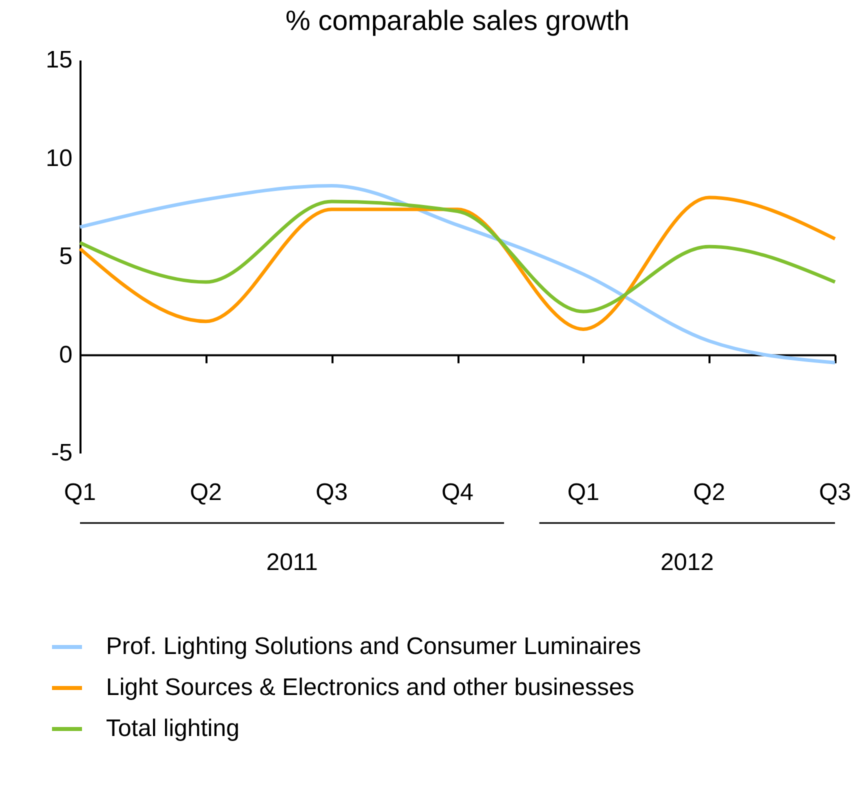  Describe the element at coordinates (457, 257) in the screenshot. I see `line-series` at that location.